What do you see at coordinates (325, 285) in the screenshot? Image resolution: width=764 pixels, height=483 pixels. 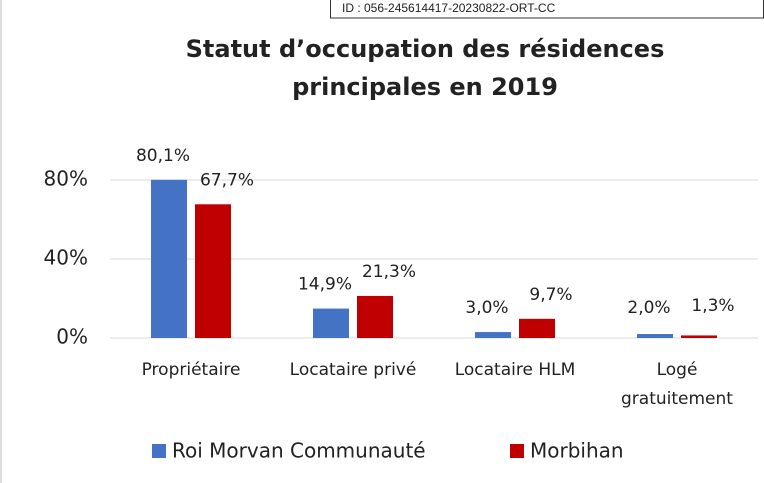 I see `data-label: 14,9%` at bounding box center [325, 285].